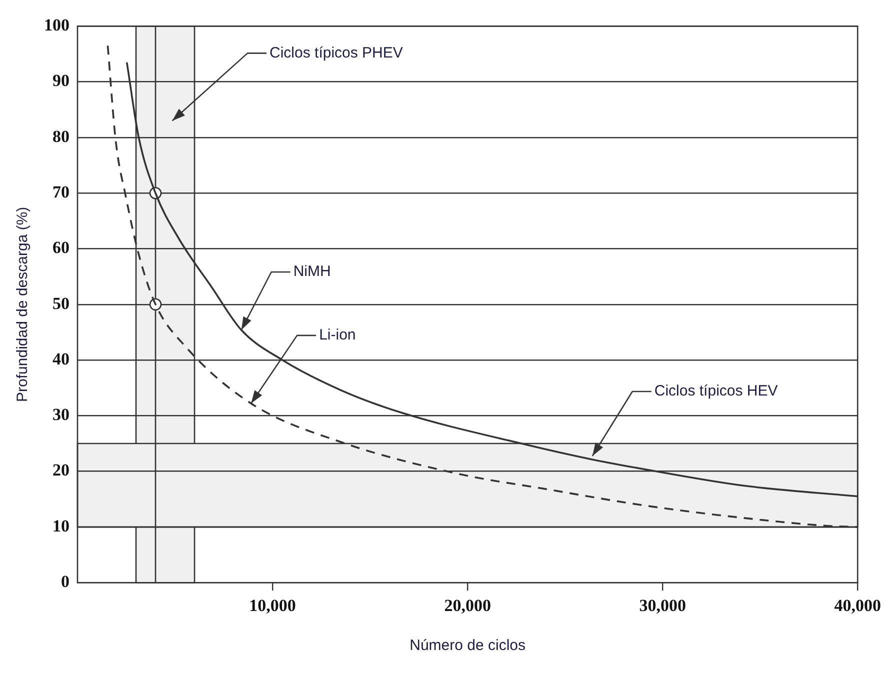 The width and height of the screenshot is (895, 673). Describe the element at coordinates (61, 470) in the screenshot. I see `y-tick-label: 20` at that location.